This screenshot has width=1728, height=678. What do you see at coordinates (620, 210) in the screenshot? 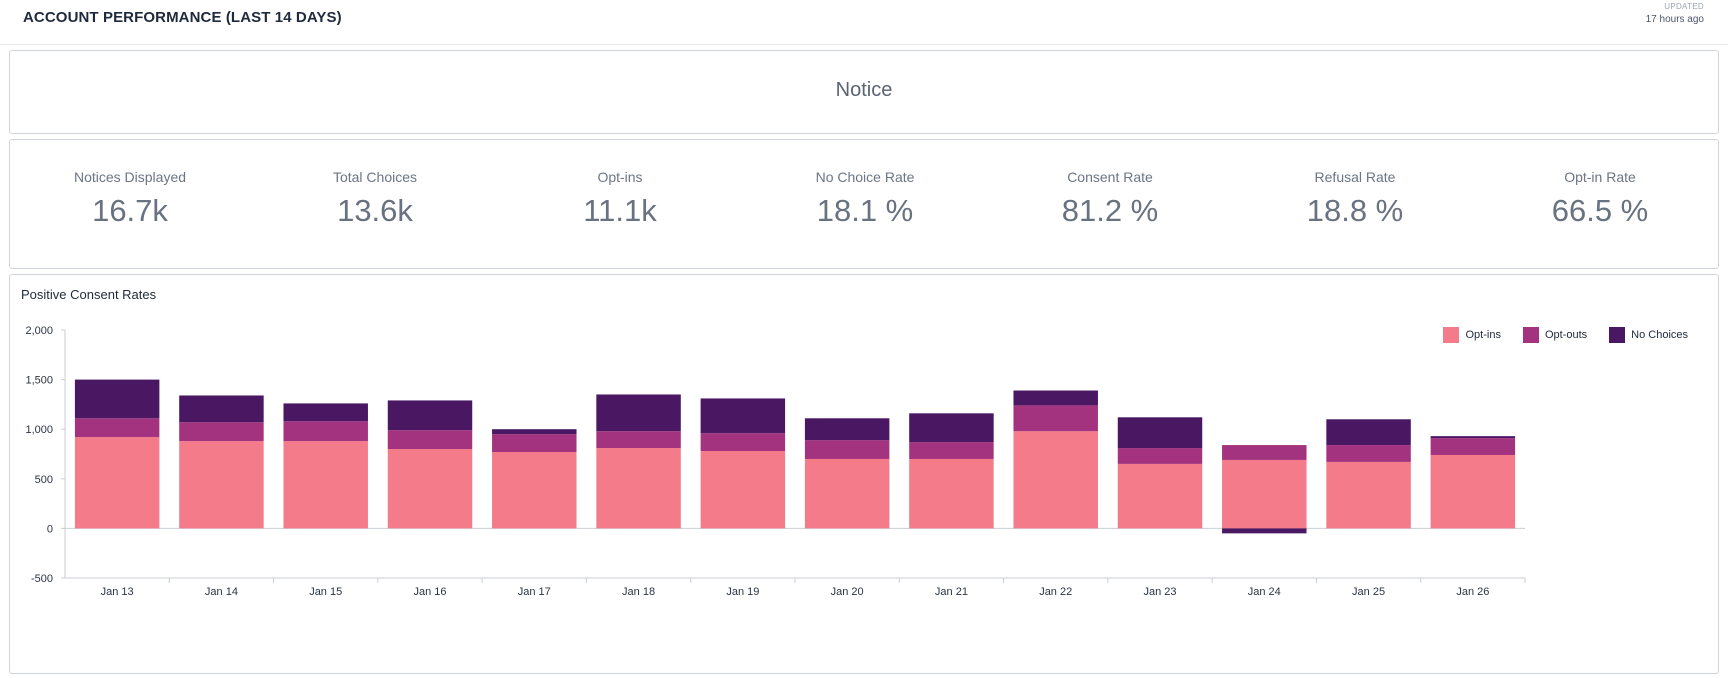
I see `stat-value: 11.1k` at bounding box center [620, 210].